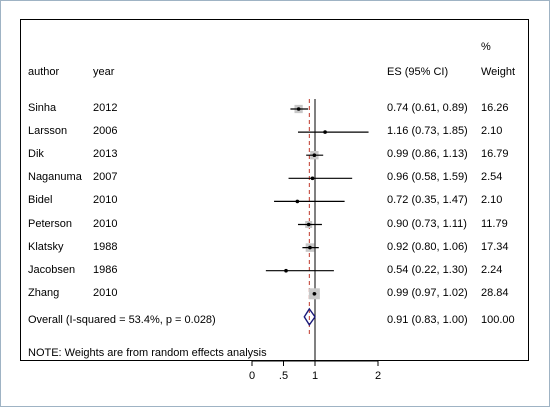 This screenshot has height=408, width=550. I want to click on study-weight: 2.24, so click(492, 269).